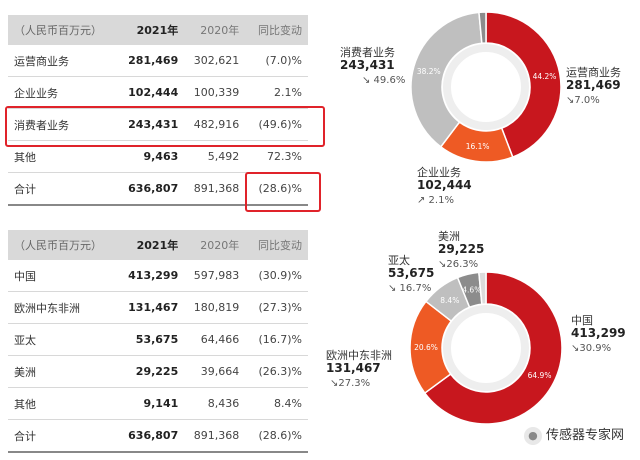 The height and width of the screenshot is (460, 640). I want to click on callout-value: 281,469, so click(593, 85).